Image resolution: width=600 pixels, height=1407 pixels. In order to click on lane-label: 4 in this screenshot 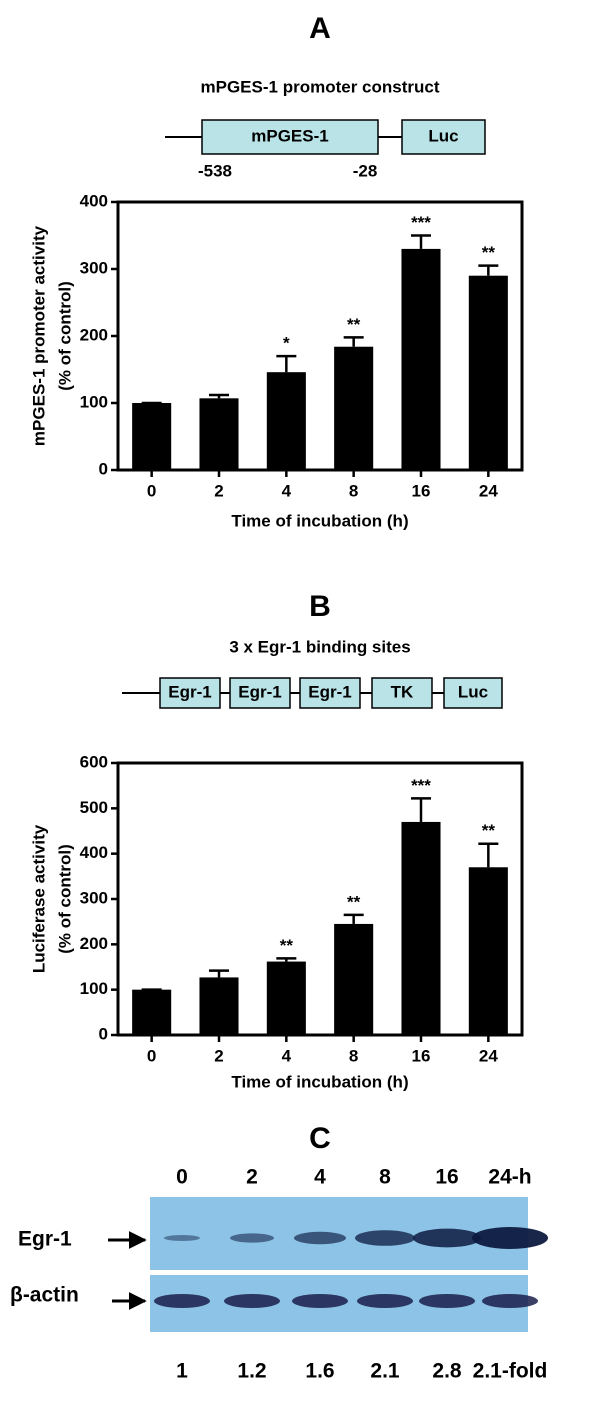, I will do `click(320, 1177)`.